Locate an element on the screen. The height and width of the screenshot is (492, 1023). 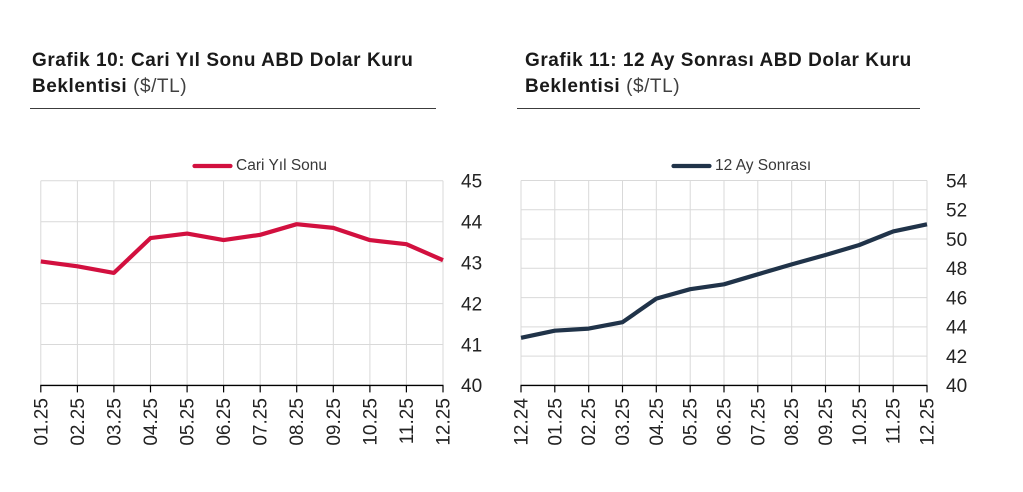
svg-text: 50 is located at coordinates (956, 240).